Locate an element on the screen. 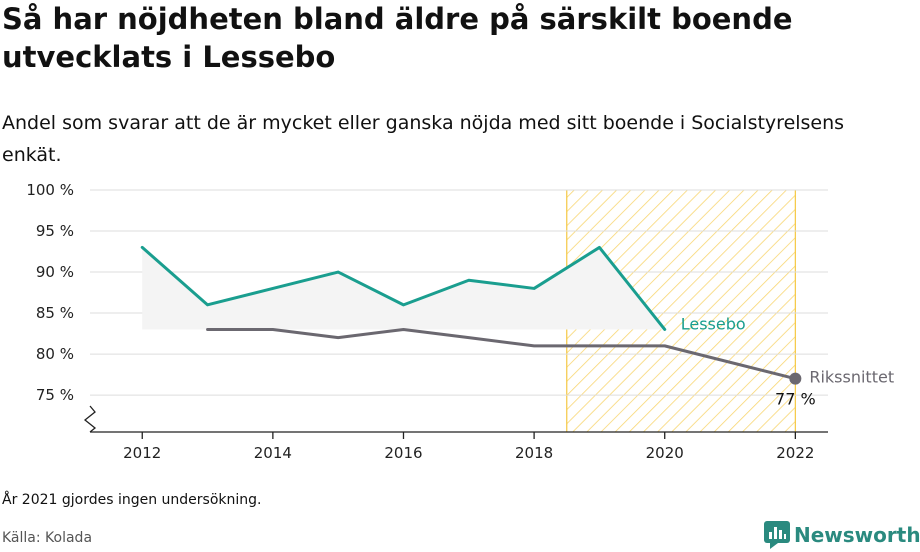 Image resolution: width=920 pixels, height=552 pixels. brand-logo: Newsworthy is located at coordinates (842, 535).